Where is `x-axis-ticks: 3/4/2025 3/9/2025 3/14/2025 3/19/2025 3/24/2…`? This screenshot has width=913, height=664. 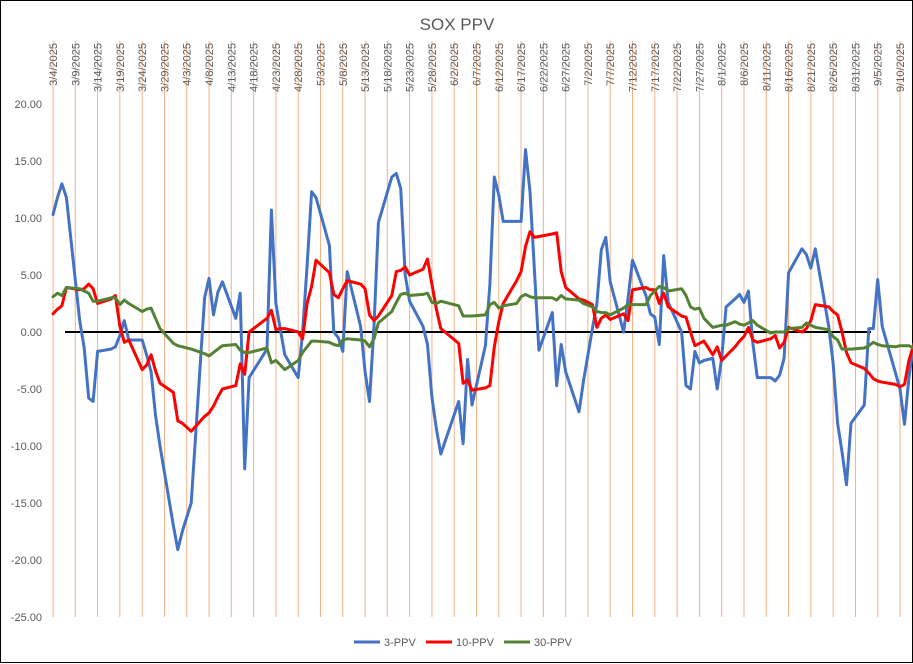 x-axis-ticks: 3/4/2025 3/9/2025 3/14/2025 3/19/2025 3/24/2… is located at coordinates (477, 67).